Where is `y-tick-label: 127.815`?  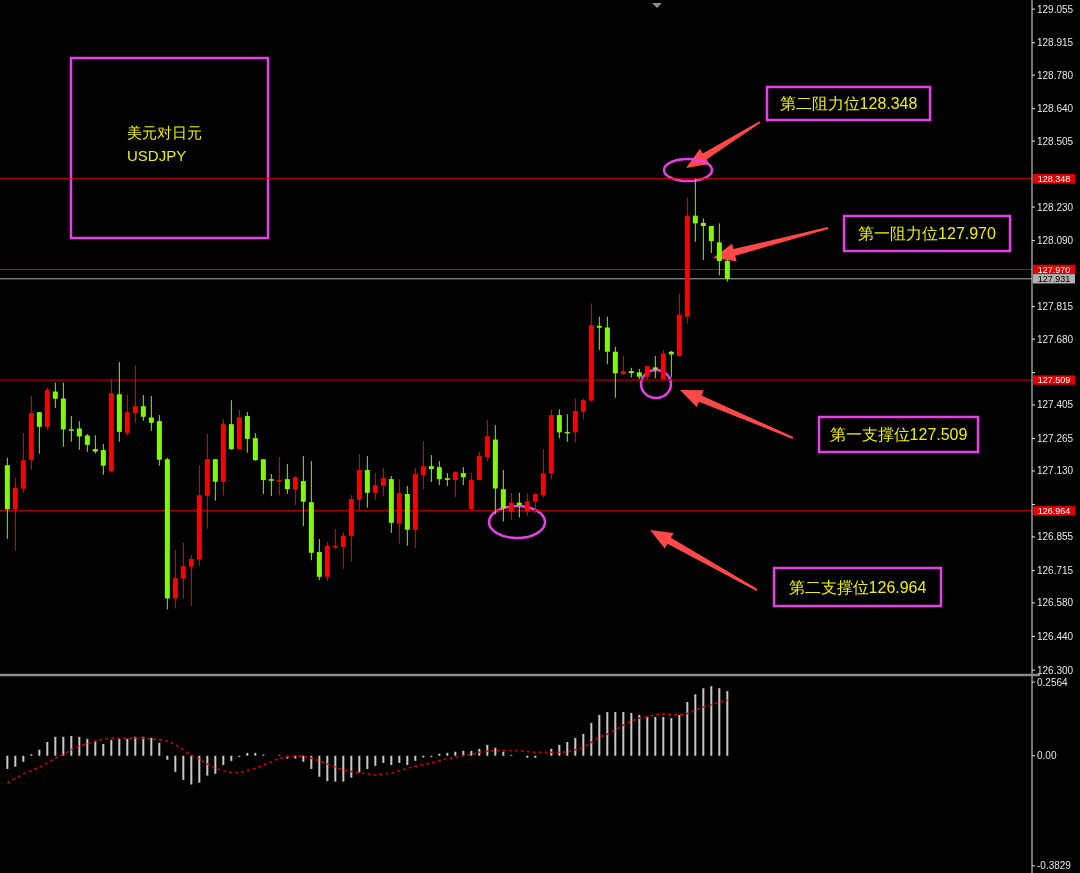
y-tick-label: 127.815 is located at coordinates (1055, 307).